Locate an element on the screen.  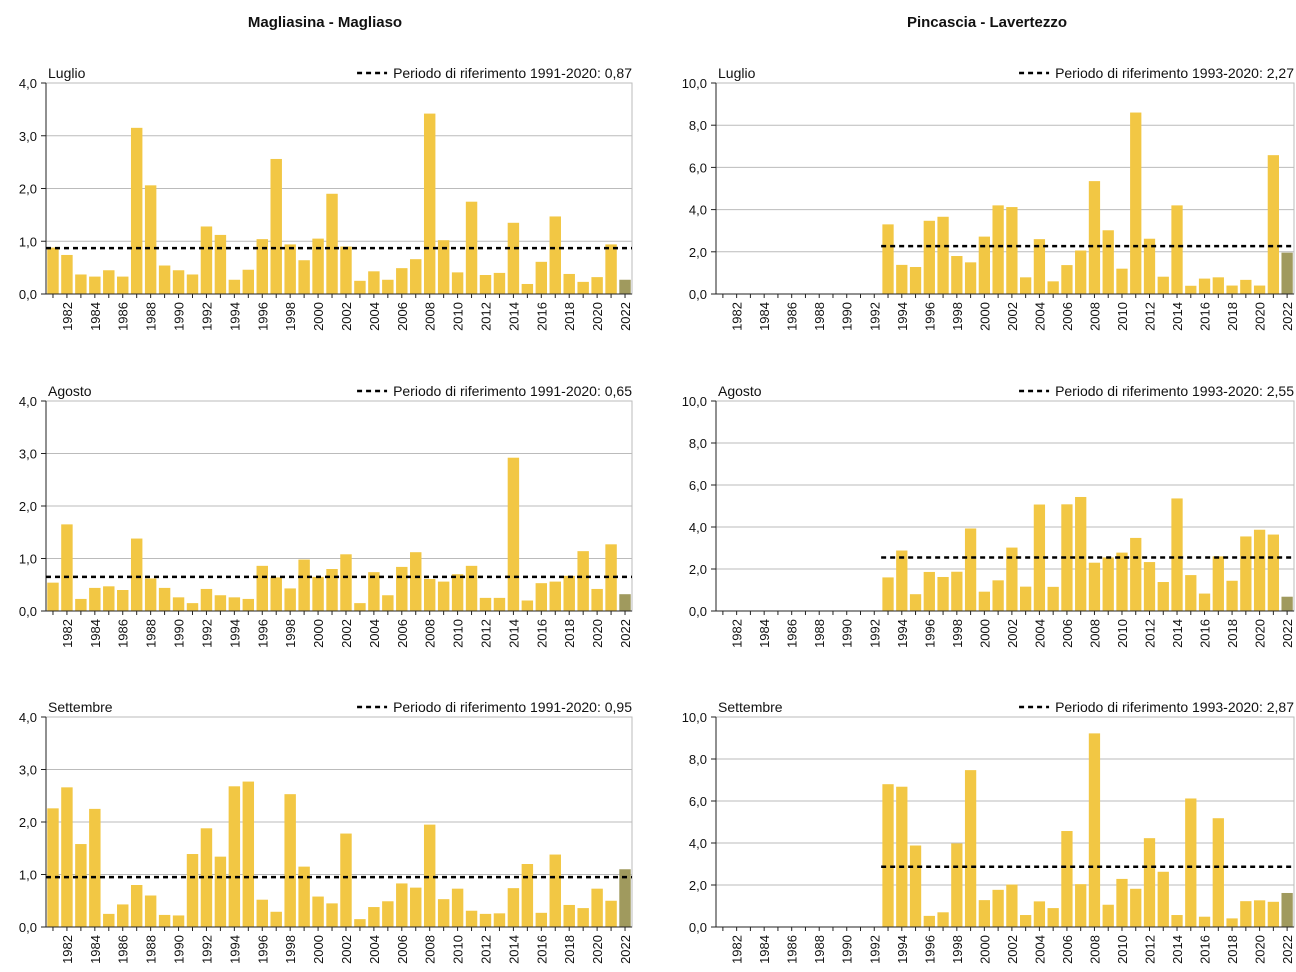
y-tick-label: 8,0 is located at coordinates (698, 759).